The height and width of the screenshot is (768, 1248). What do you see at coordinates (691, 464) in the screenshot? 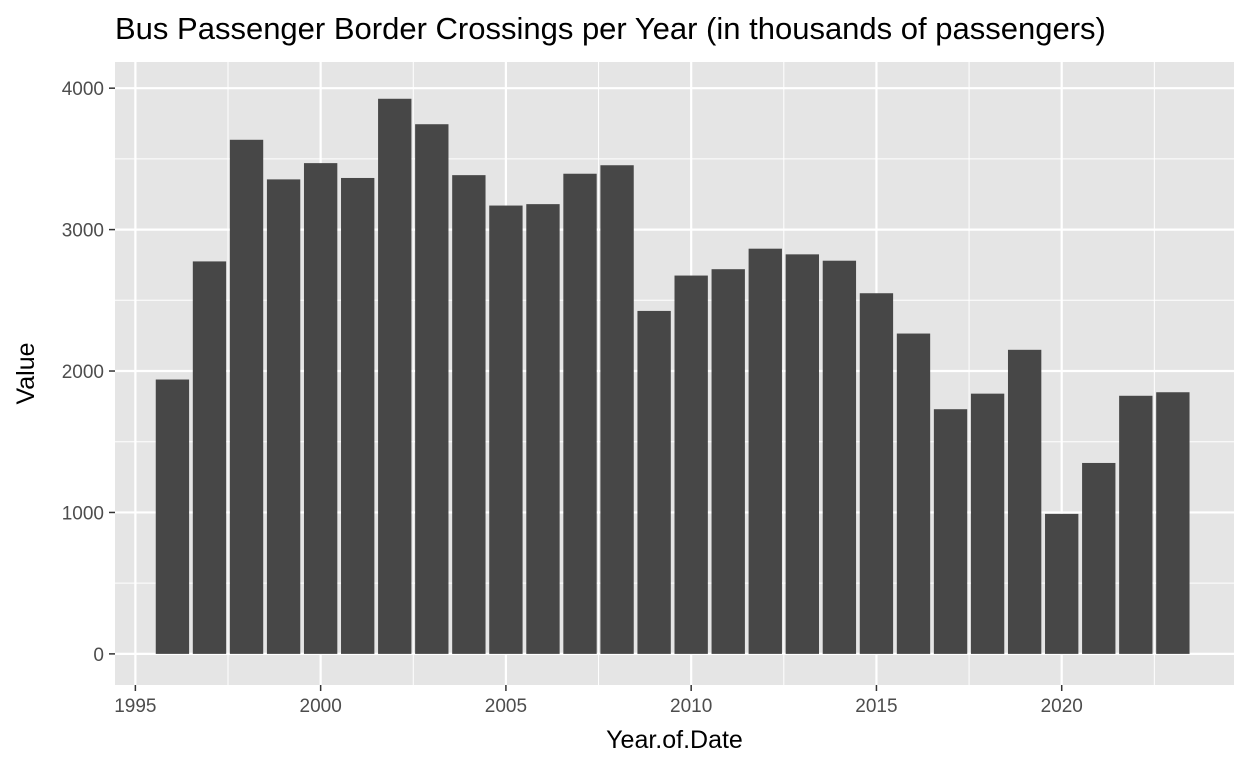
I see `bar-2010` at bounding box center [691, 464].